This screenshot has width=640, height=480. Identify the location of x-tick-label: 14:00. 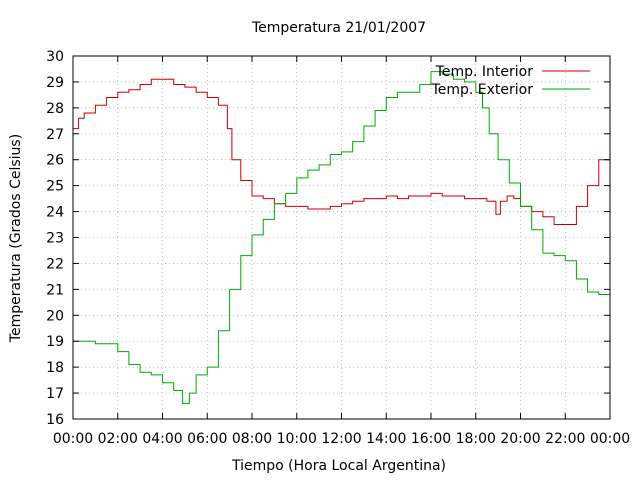
(386, 439).